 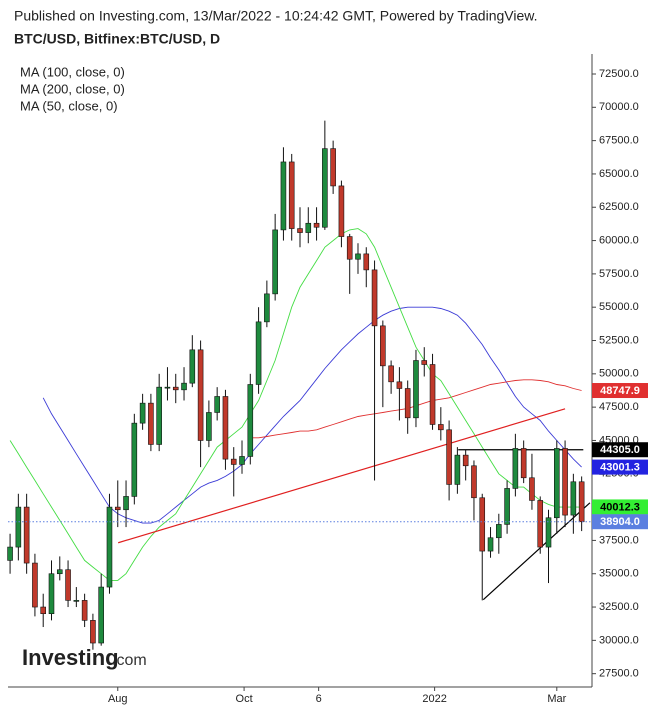 What do you see at coordinates (619, 607) in the screenshot?
I see `y-tick-label: 32500.0` at bounding box center [619, 607].